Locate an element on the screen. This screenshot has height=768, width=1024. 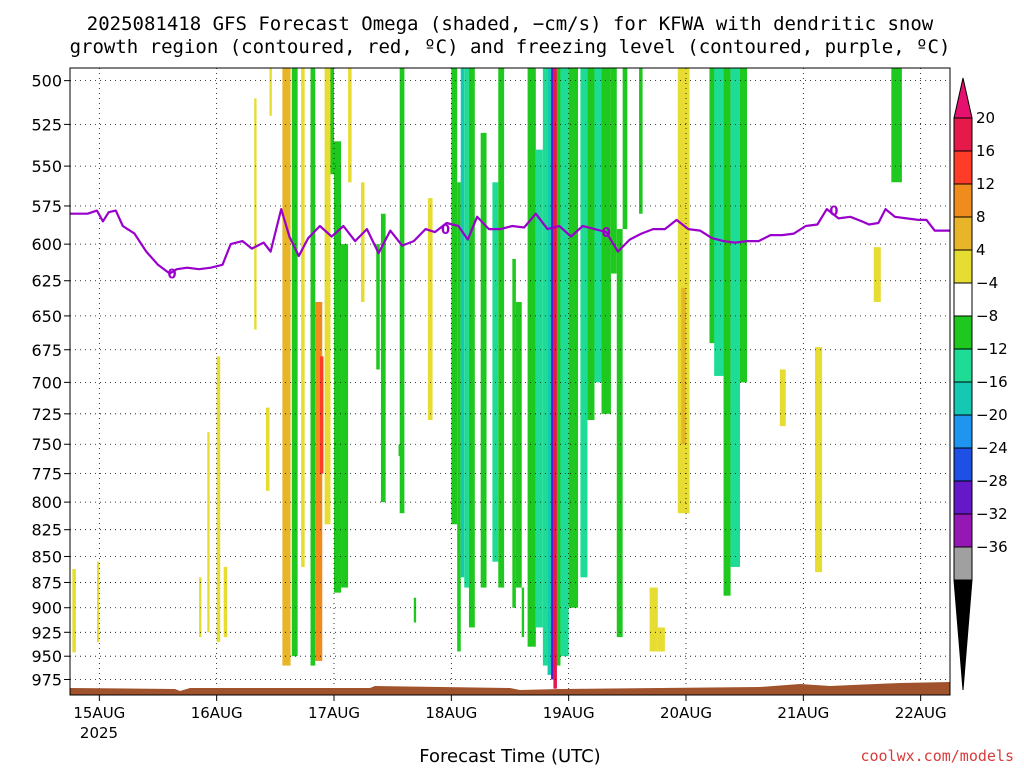
y-tick-label-775: 775 is located at coordinates (46, 474).